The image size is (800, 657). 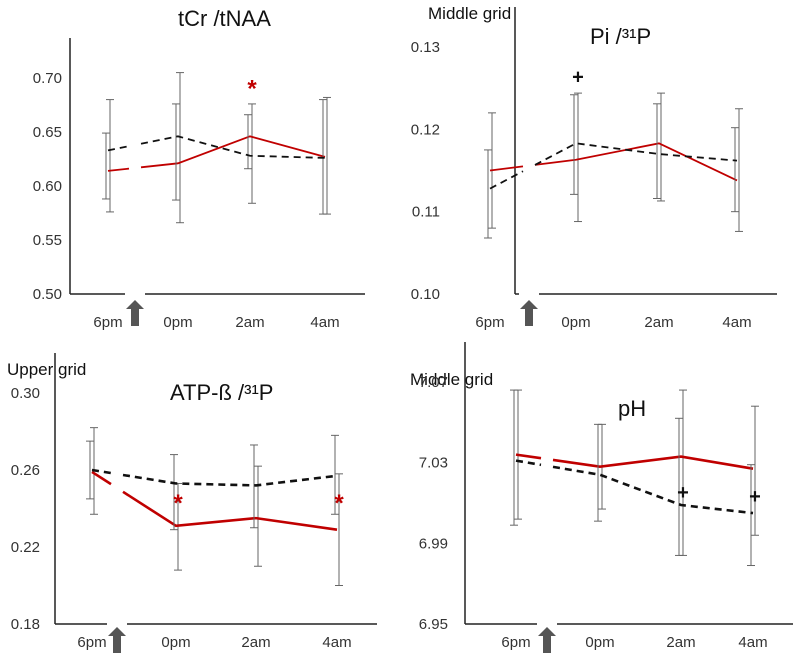 What do you see at coordinates (433, 463) in the screenshot?
I see `y-tick-label: 7.03` at bounding box center [433, 463].